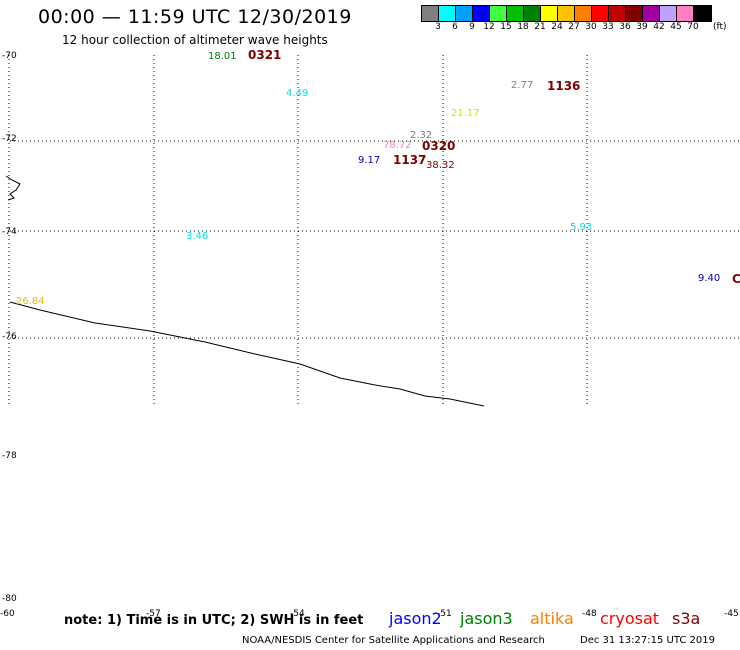  Describe the element at coordinates (247, 354) in the screenshot. I see `coastline-shelf` at that location.